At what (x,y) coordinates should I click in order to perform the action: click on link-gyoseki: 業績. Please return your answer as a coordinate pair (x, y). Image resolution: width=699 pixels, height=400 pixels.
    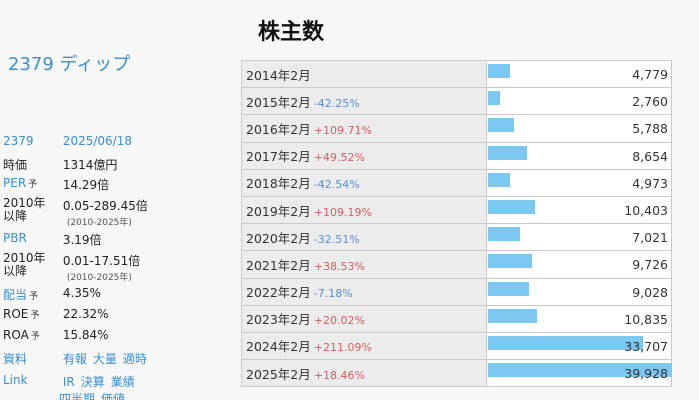
    Looking at the image, I should click on (122, 382).